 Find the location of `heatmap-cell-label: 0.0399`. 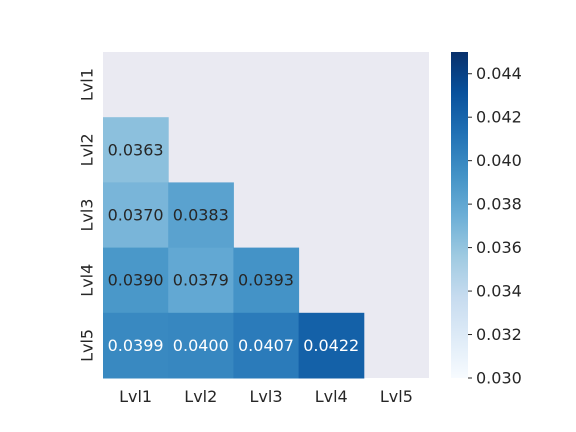

heatmap-cell-label: 0.0399 is located at coordinates (136, 345).